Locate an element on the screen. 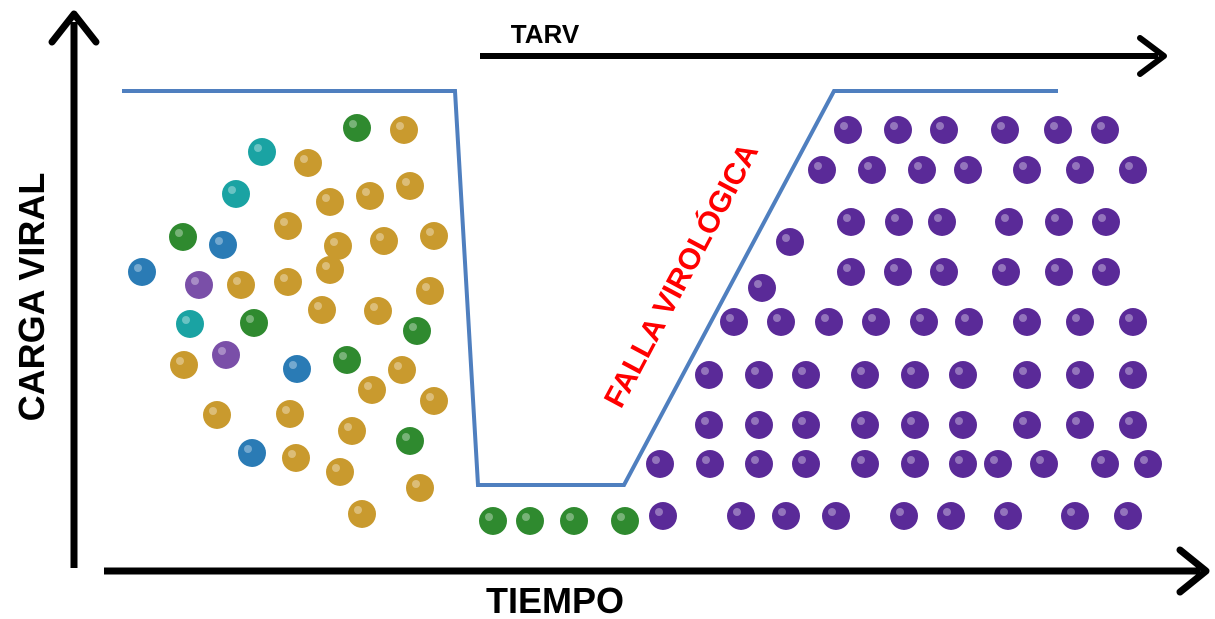 The image size is (1215, 619). therapy-label: TARV is located at coordinates (545, 34).